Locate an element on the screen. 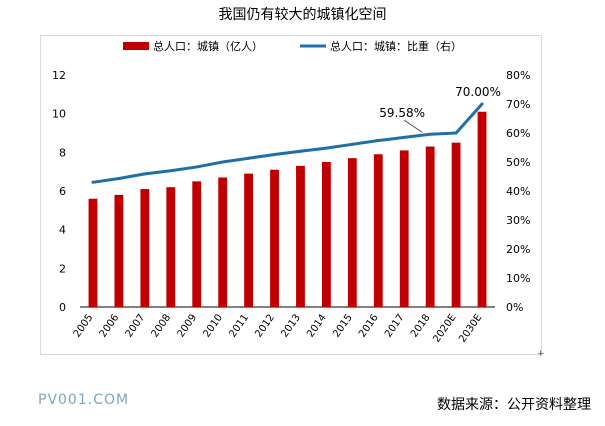  y-right-tick-label: 30% is located at coordinates (518, 220).